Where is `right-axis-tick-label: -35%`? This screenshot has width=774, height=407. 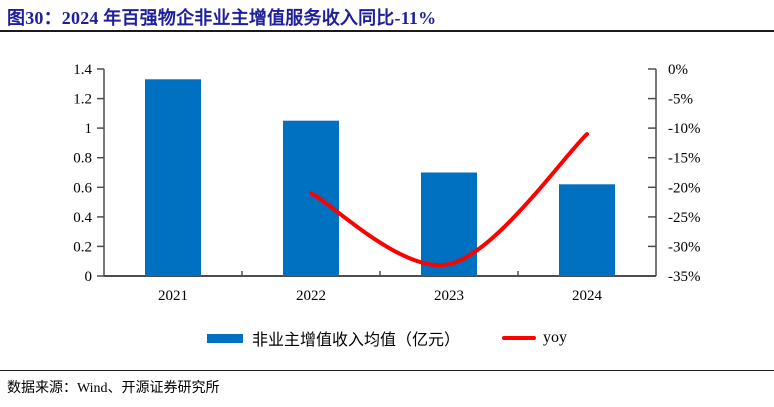
right-axis-tick-label: -35% is located at coordinates (684, 277).